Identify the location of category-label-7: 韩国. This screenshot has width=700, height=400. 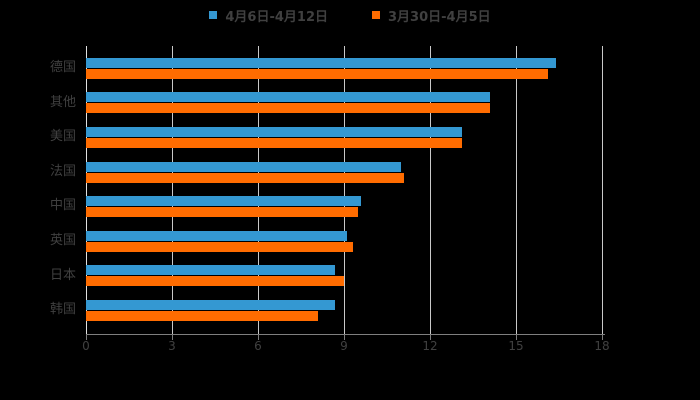
(62, 310).